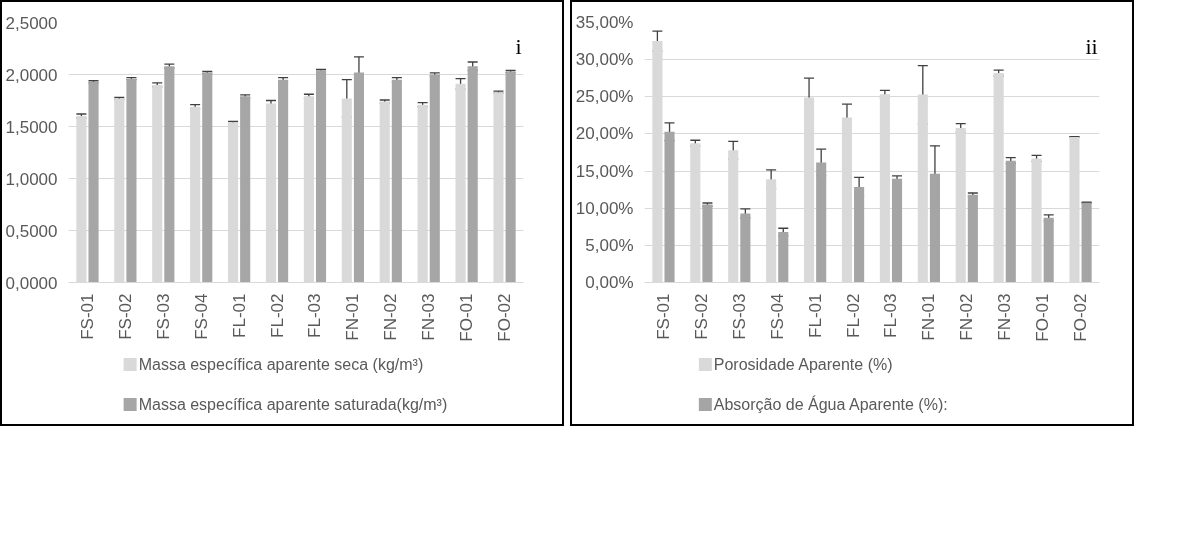 Image resolution: width=1186 pixels, height=539 pixels. I want to click on y-tick-label: 25,00%, so click(604, 97).